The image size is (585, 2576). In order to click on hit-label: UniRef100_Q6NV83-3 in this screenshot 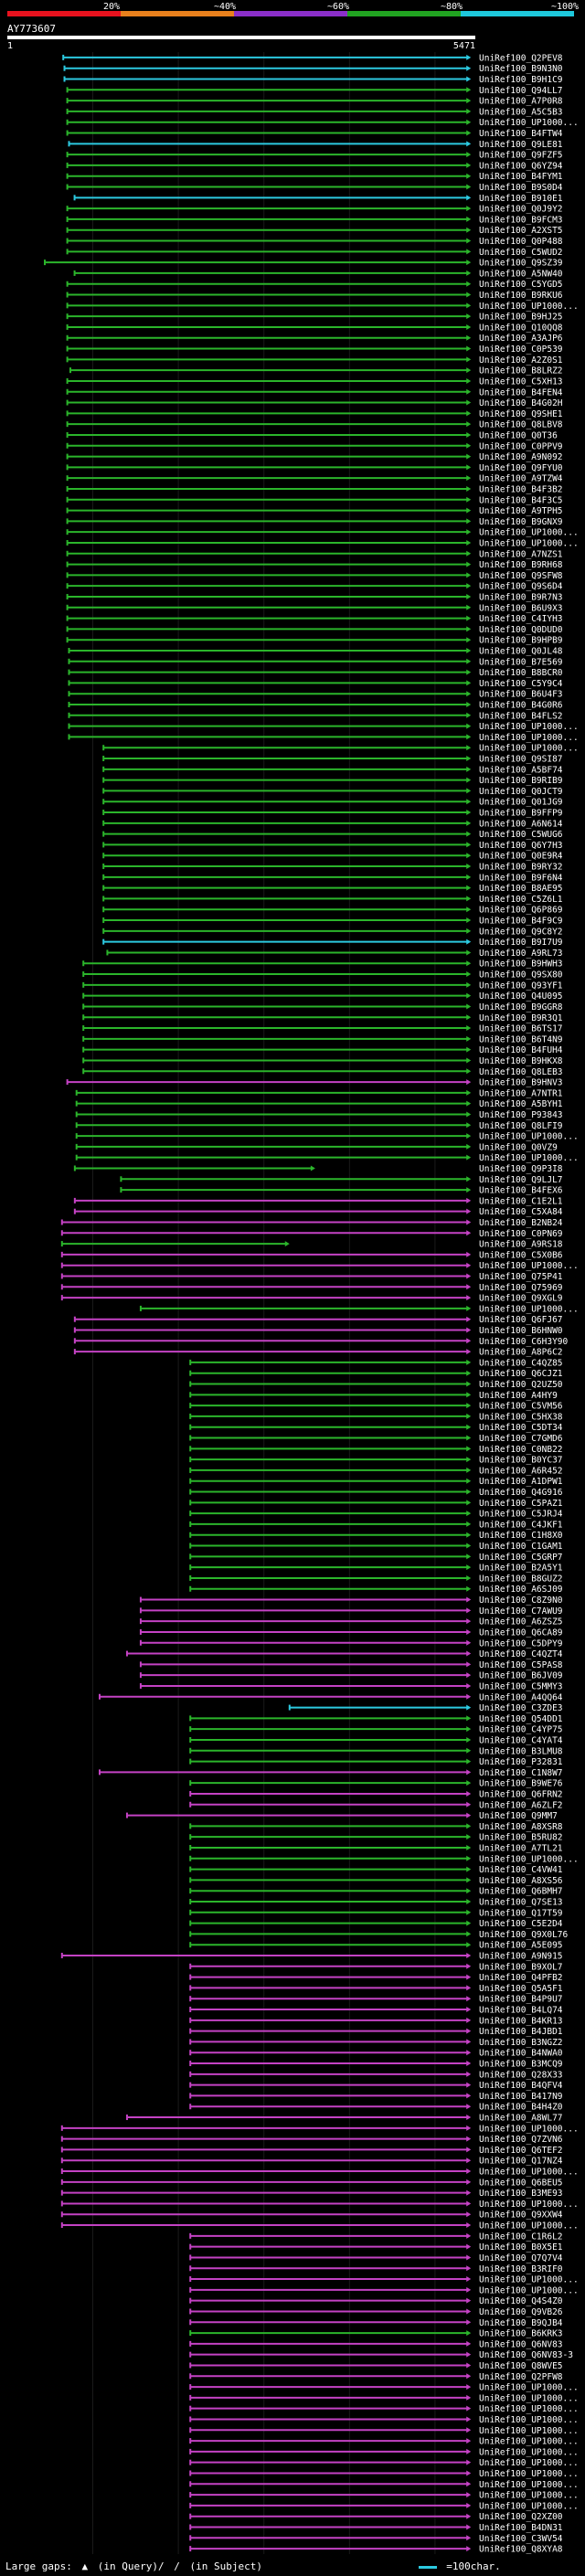, I will do `click(526, 2355)`.